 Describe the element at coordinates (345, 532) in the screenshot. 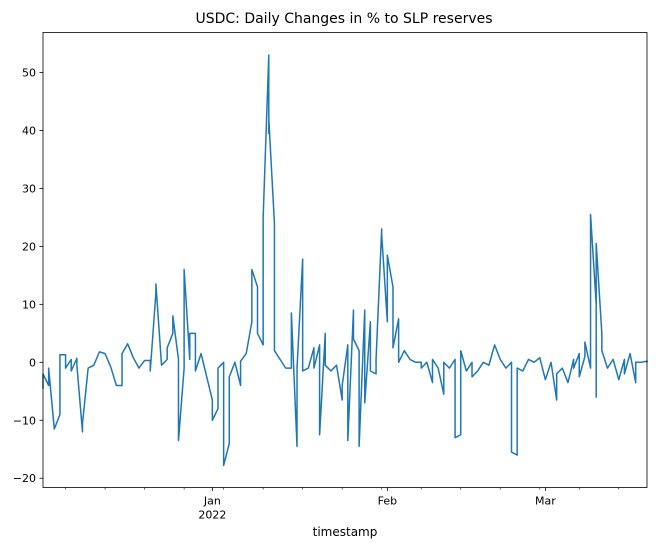

I see `x-axis-label: timestamp` at that location.